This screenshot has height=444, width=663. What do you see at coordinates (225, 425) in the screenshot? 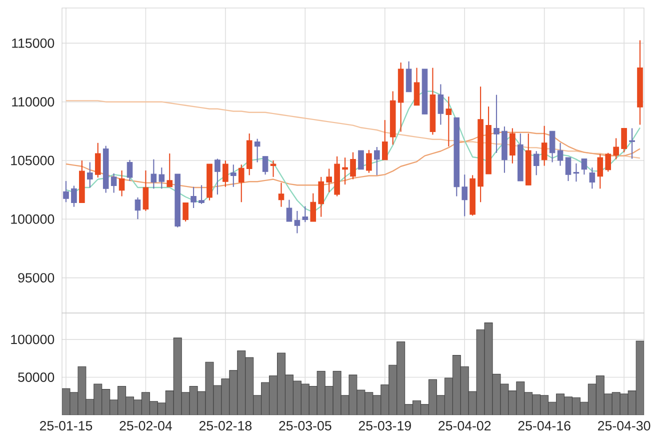
I see `x-tick-label: 25-02-18` at bounding box center [225, 425].